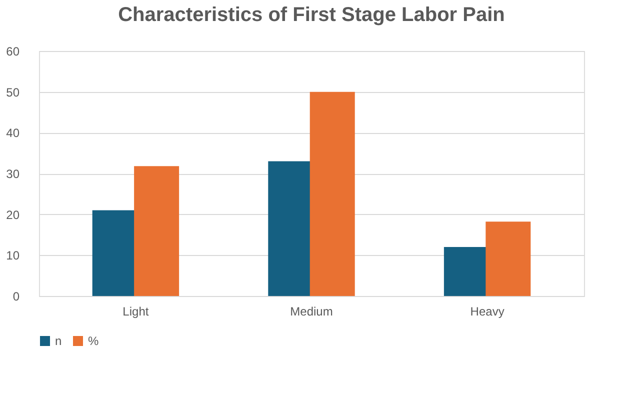  I want to click on y-tick-label: 60, so click(13, 51).